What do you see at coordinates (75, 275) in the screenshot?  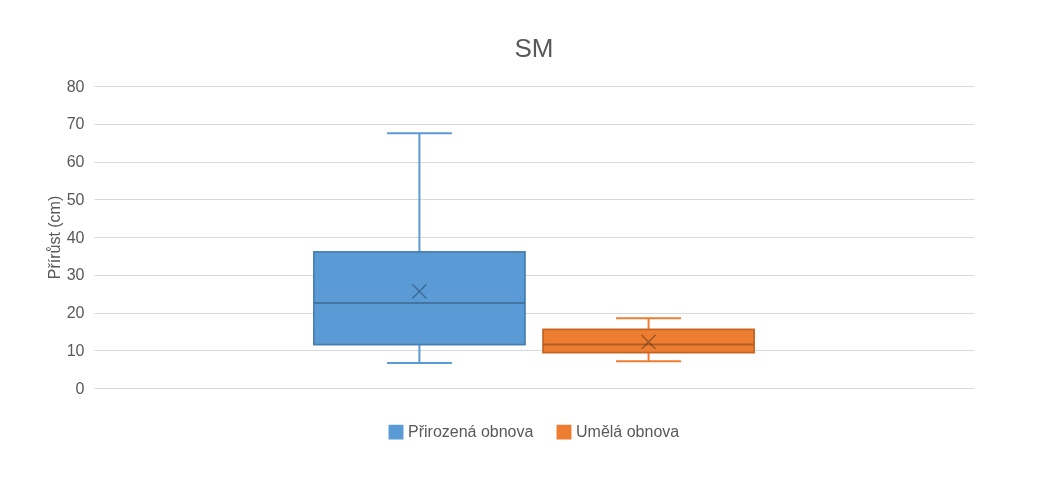 I see `y-tick-label: 30` at bounding box center [75, 275].